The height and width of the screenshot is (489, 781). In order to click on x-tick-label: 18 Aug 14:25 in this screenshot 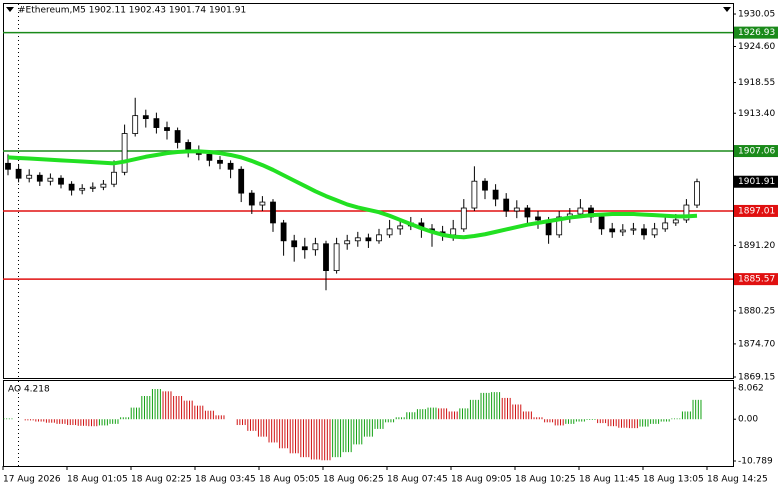, I will do `click(737, 480)`.